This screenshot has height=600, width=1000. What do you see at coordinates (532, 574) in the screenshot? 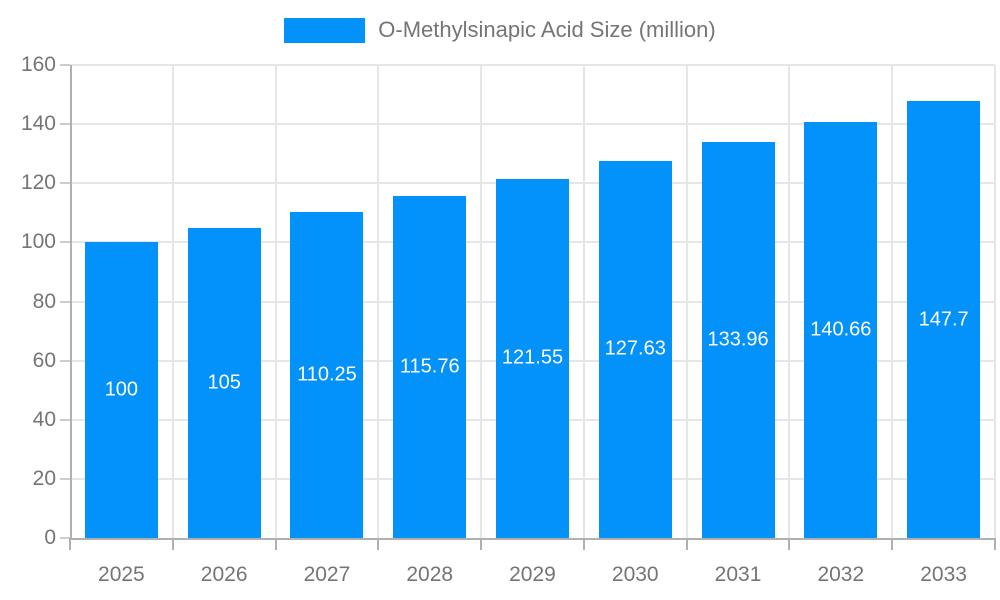
I see `x-tick-label: 2029` at bounding box center [532, 574].